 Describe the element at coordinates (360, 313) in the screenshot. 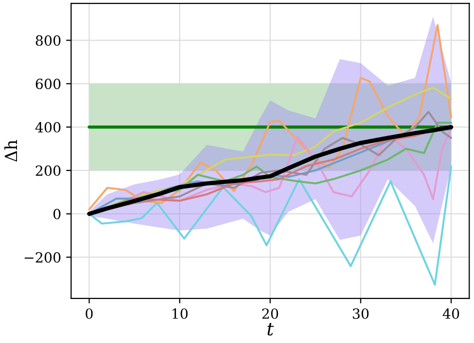

I see `x-tick-label: 30` at that location.